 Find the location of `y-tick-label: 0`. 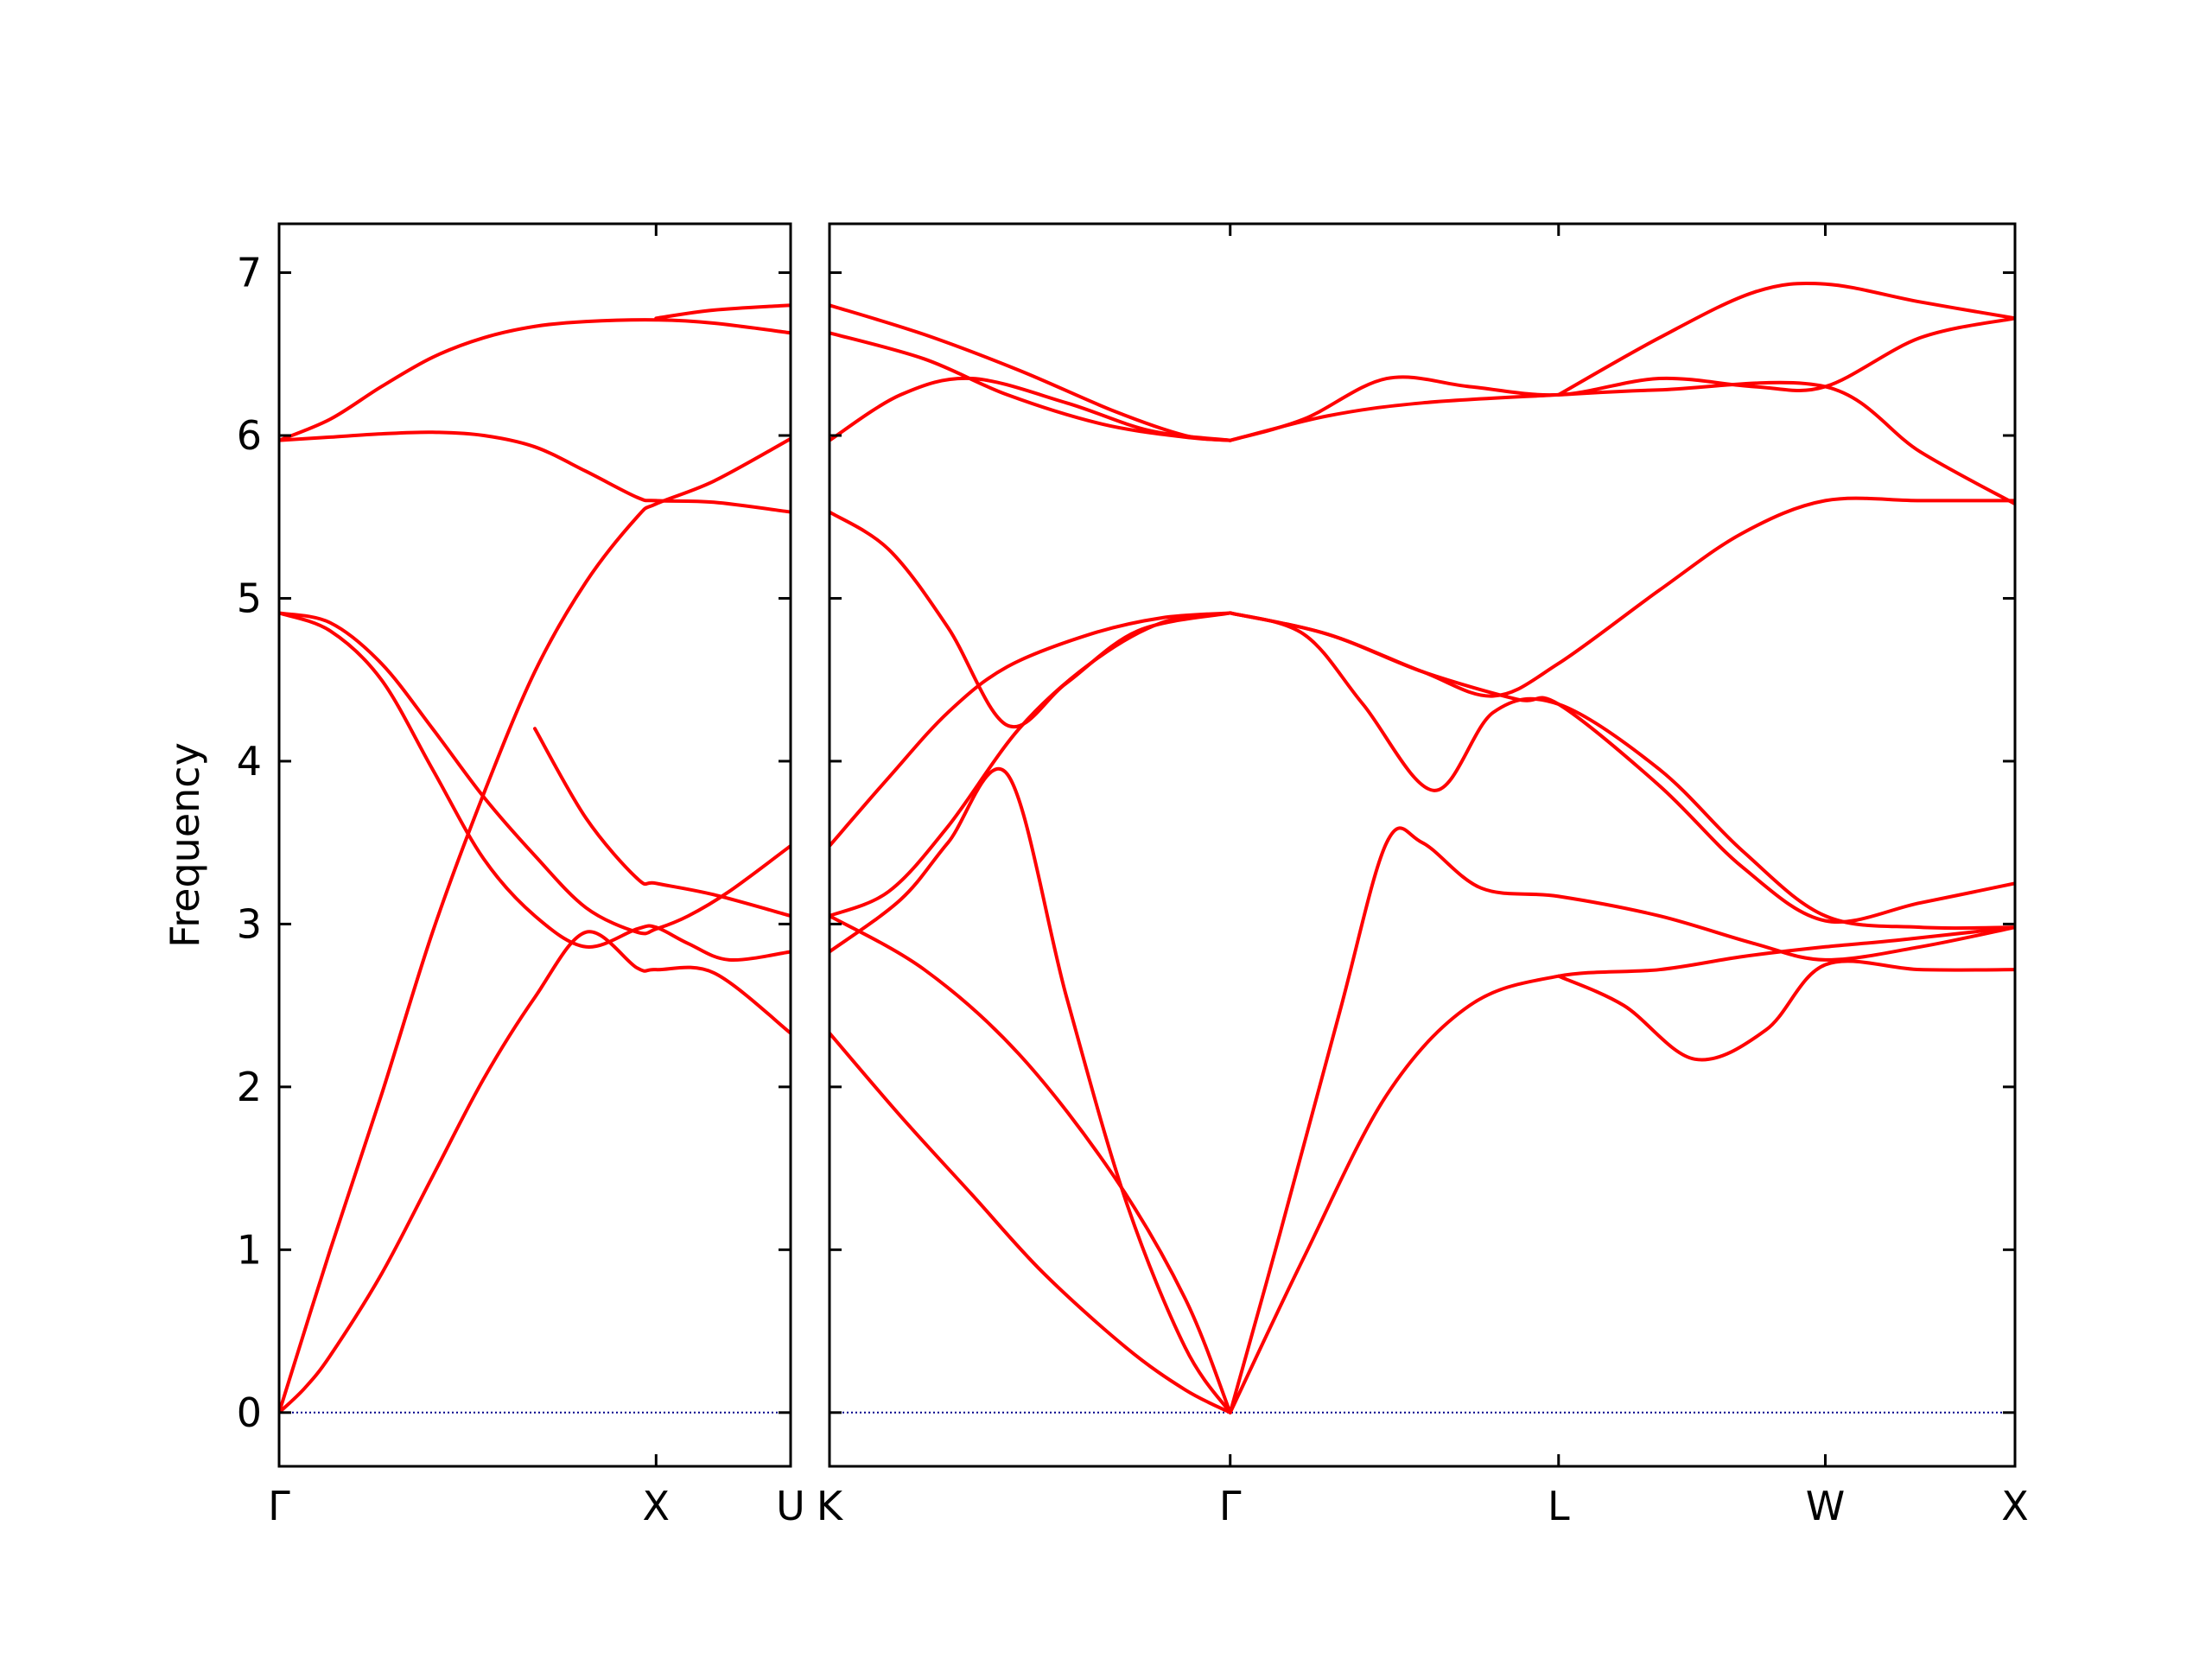

y-tick-label: 0 is located at coordinates (249, 1412).